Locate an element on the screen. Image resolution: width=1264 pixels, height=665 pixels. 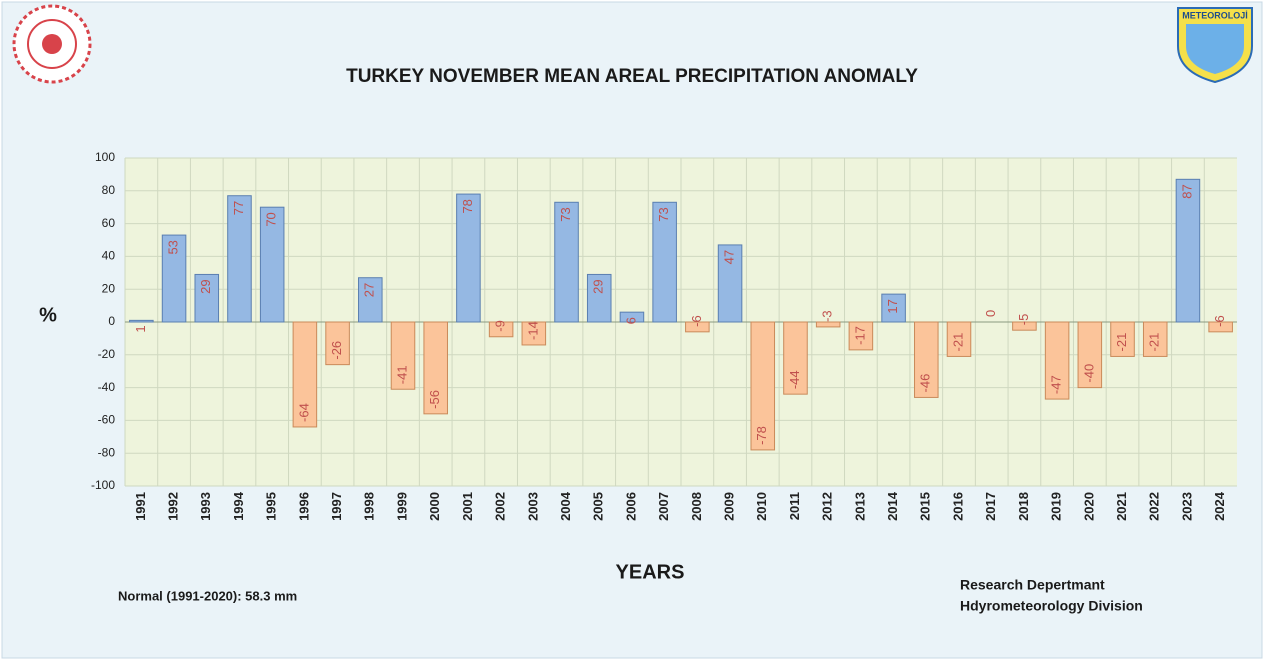
x-tick-label: 2022 is located at coordinates (1154, 506).